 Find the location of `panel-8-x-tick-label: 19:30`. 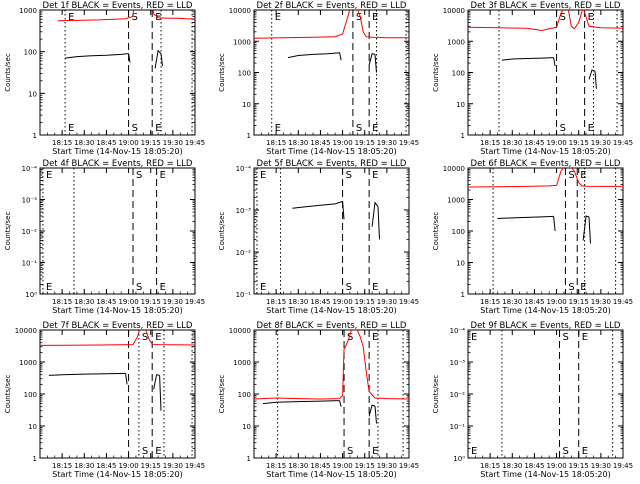

panel-8-x-tick-label: 19:30 is located at coordinates (387, 466).